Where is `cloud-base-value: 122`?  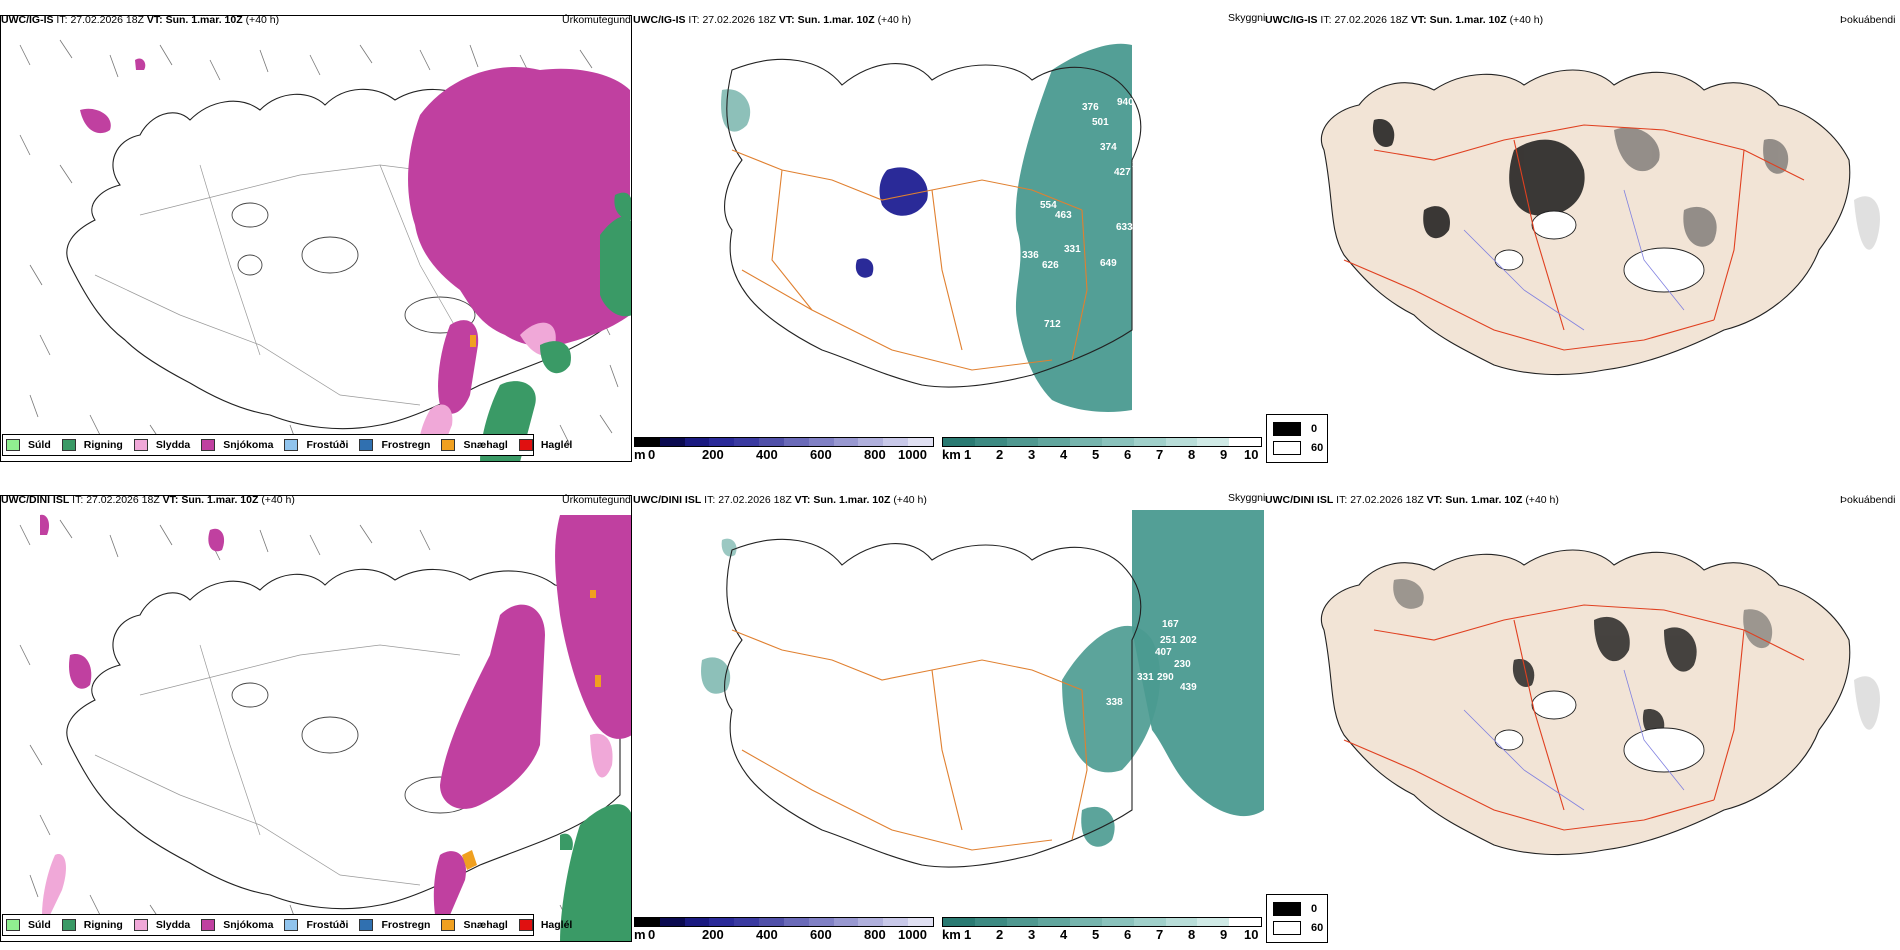 cloud-base-value: 122 is located at coordinates (1190, 175).